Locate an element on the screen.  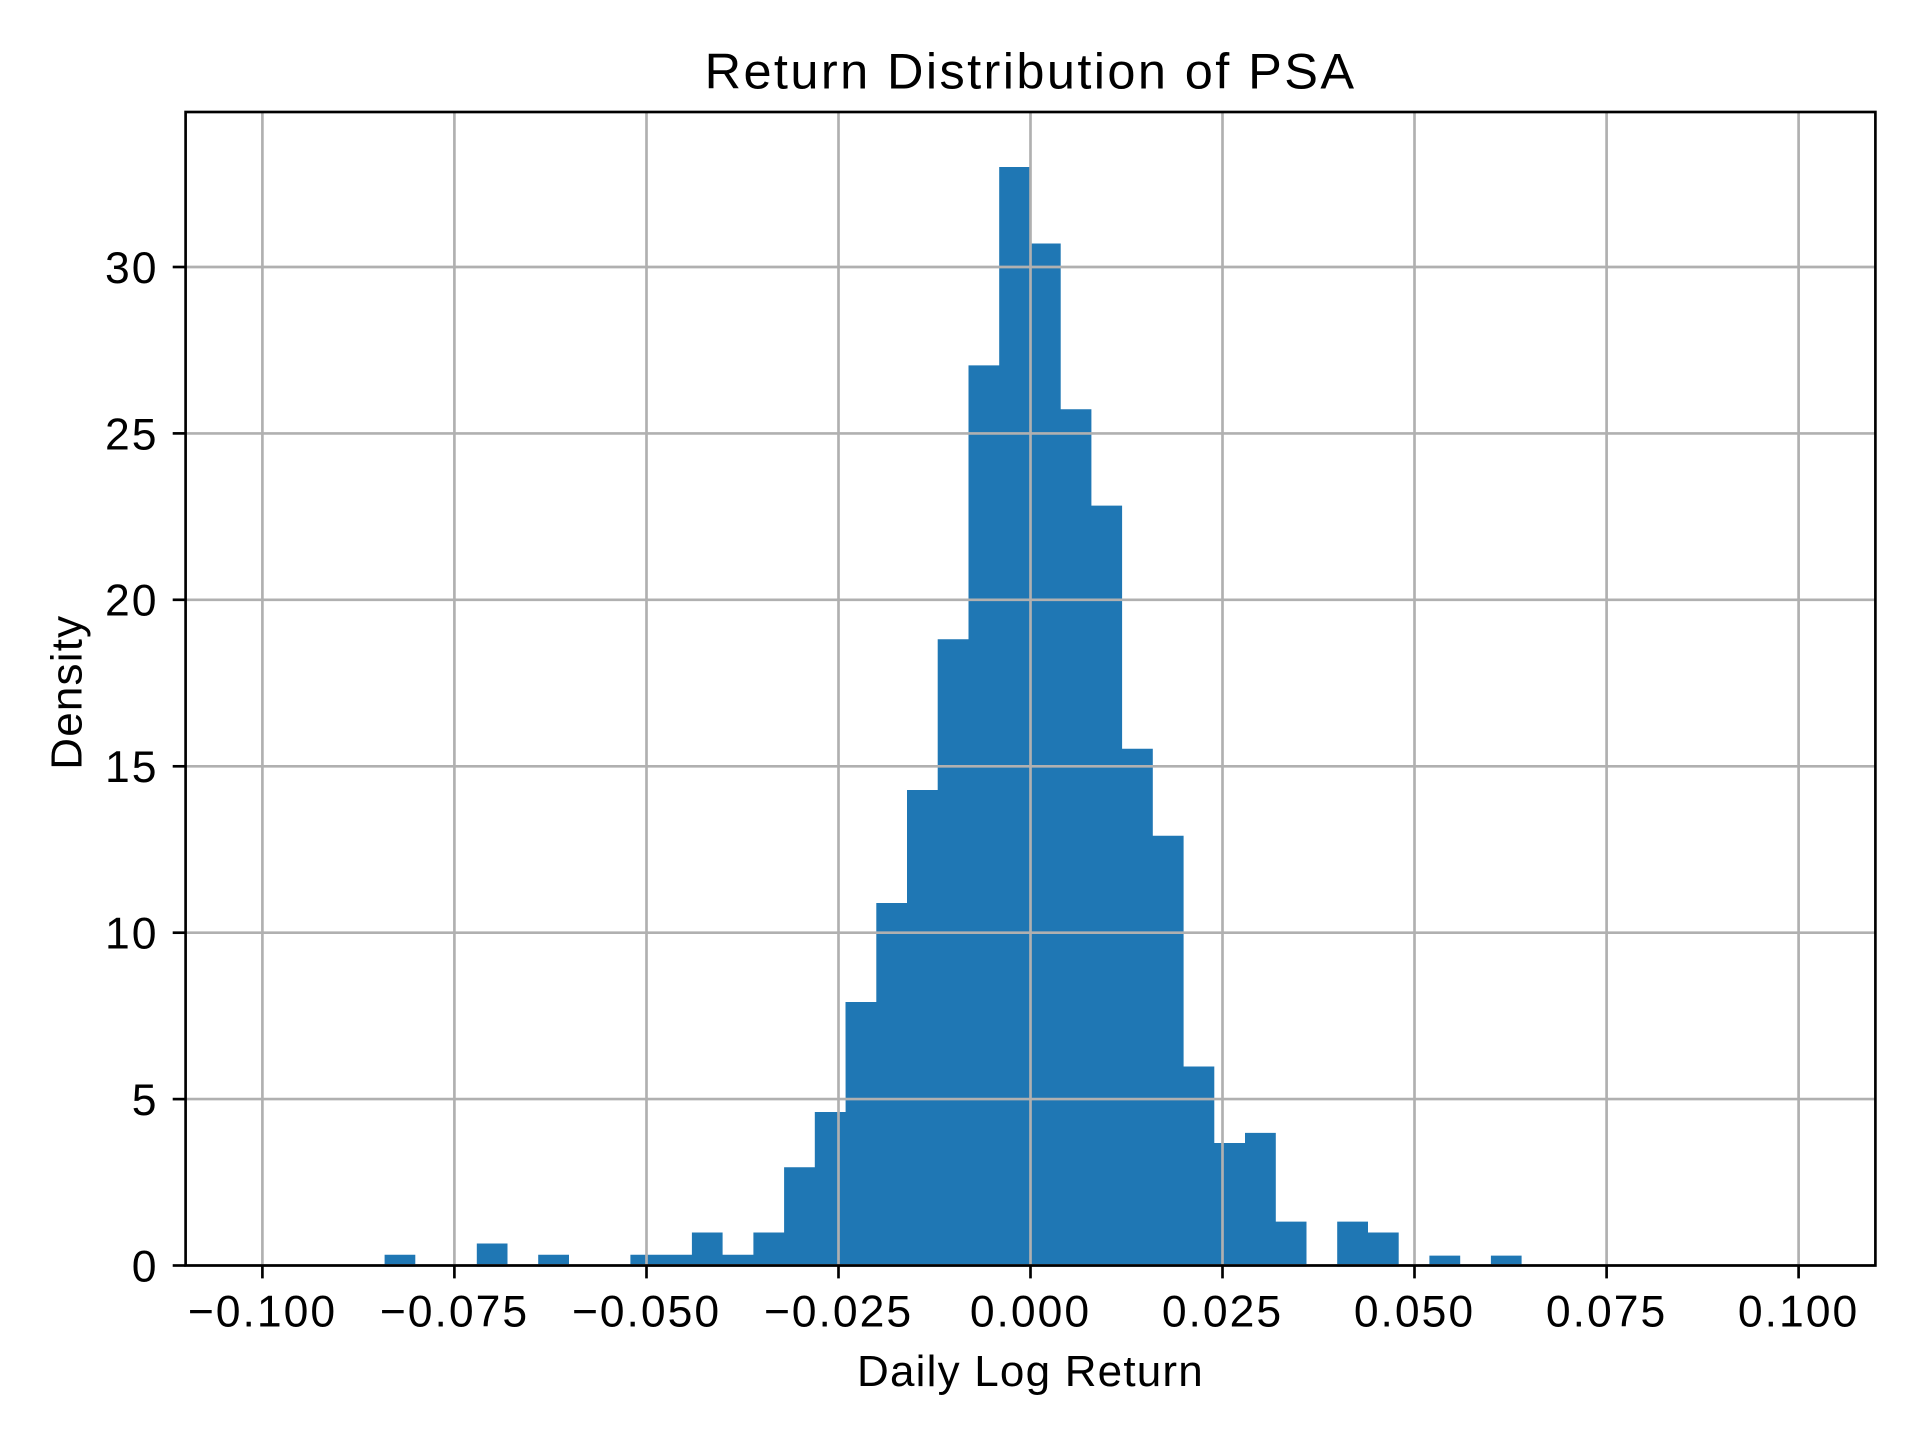
svg-text: 0.050 is located at coordinates (1414, 1311).